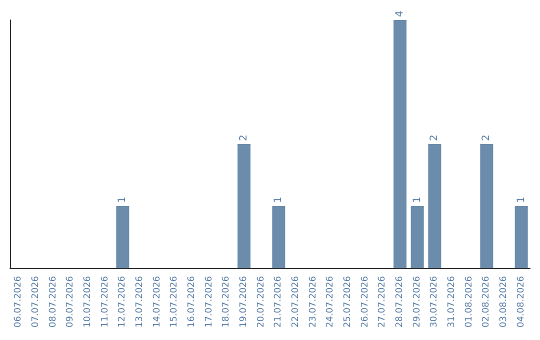 Image resolution: width=540 pixels, height=340 pixels. I want to click on x-tick-label: 03.08.2026, so click(504, 302).